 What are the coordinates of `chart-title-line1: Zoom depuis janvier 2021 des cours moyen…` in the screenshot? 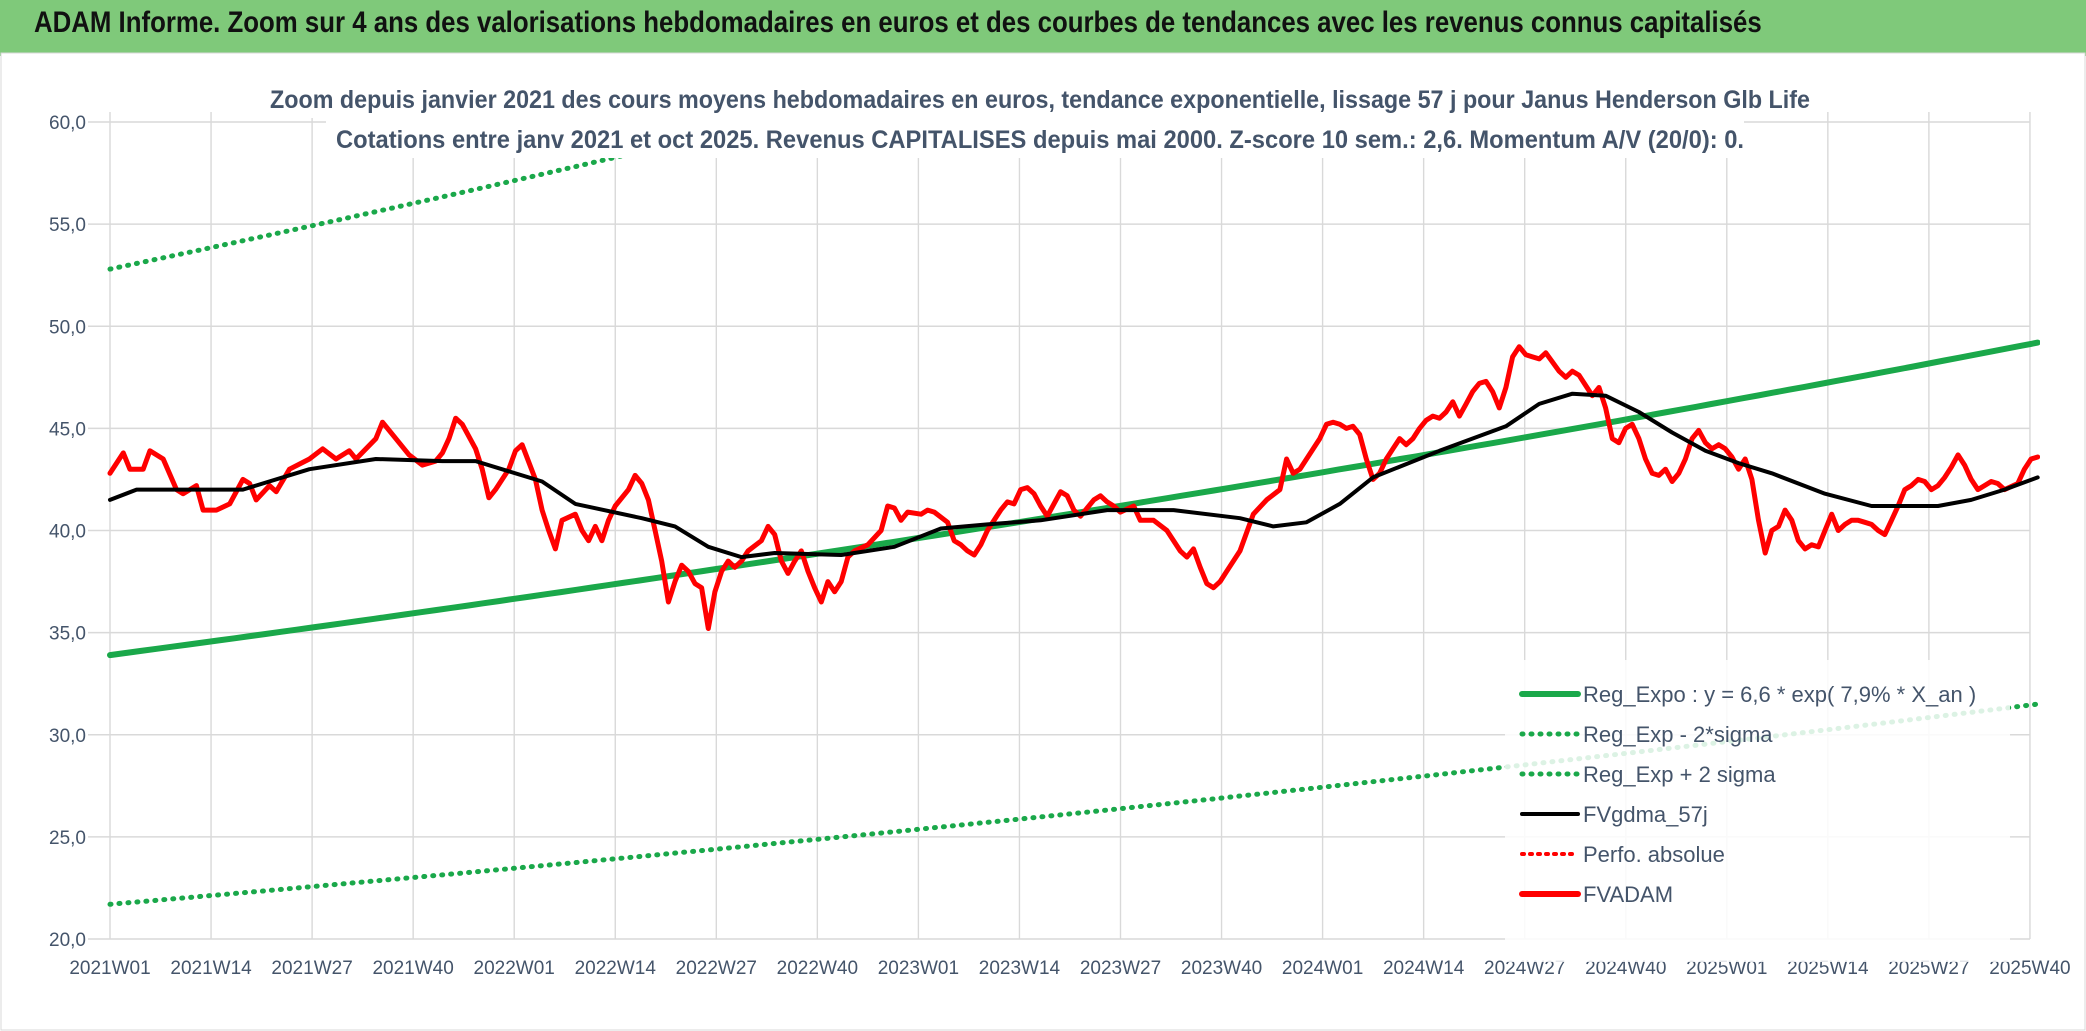 It's located at (1040, 100).